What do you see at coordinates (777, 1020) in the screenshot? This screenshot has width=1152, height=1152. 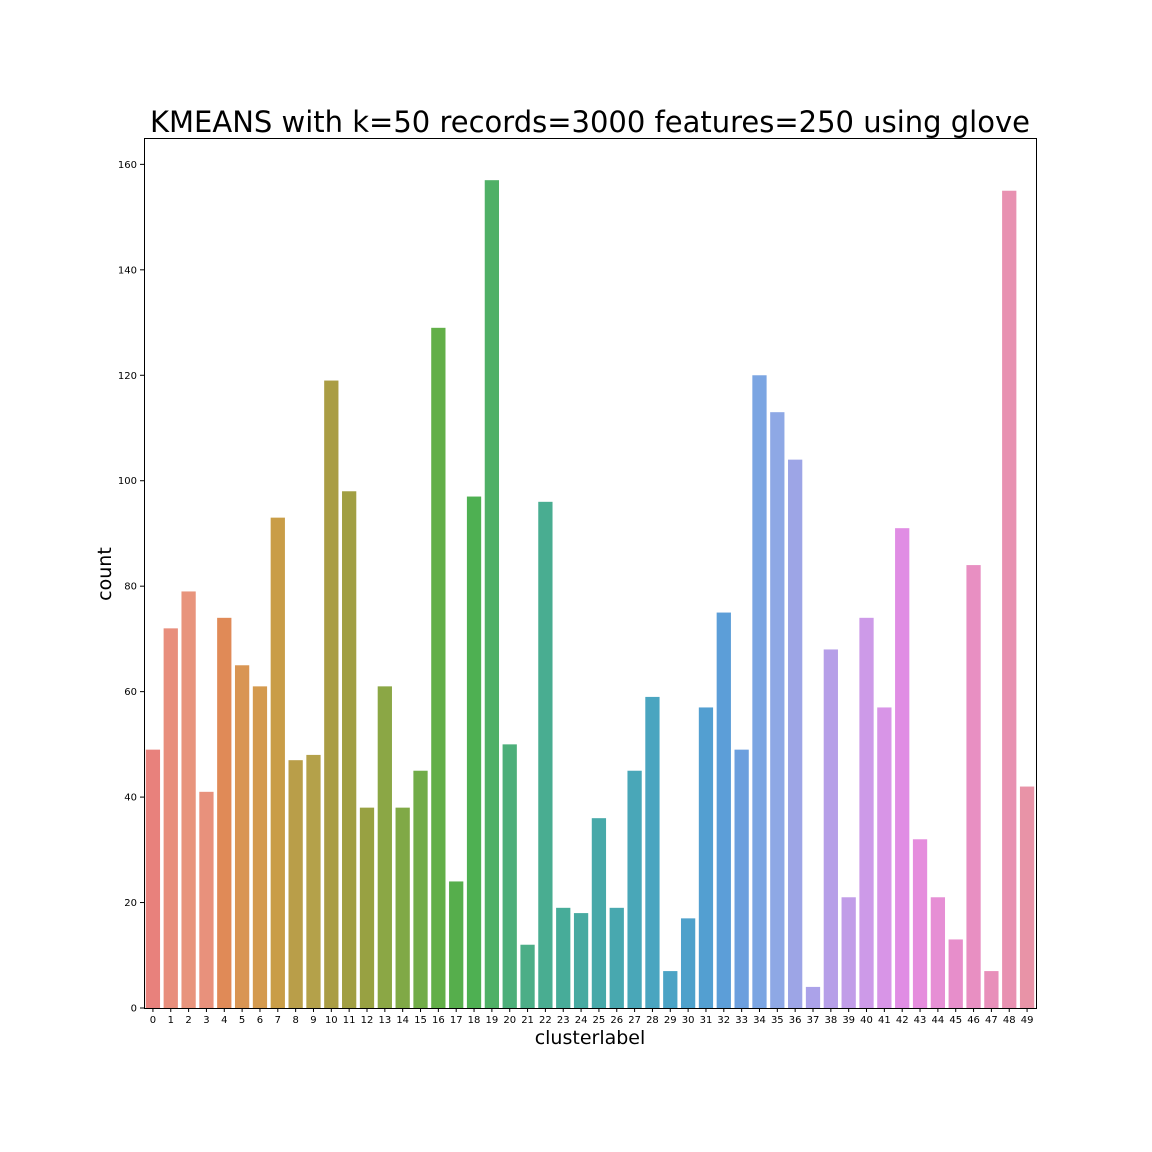 I see `x-tick-label: 35` at bounding box center [777, 1020].